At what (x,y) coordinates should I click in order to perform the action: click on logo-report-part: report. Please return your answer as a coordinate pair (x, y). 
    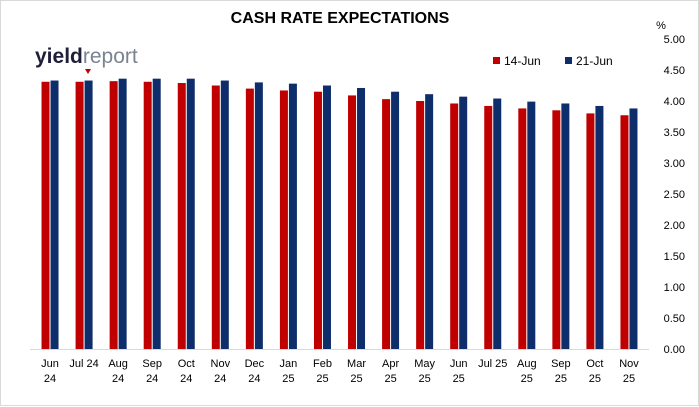
    Looking at the image, I should click on (110, 56).